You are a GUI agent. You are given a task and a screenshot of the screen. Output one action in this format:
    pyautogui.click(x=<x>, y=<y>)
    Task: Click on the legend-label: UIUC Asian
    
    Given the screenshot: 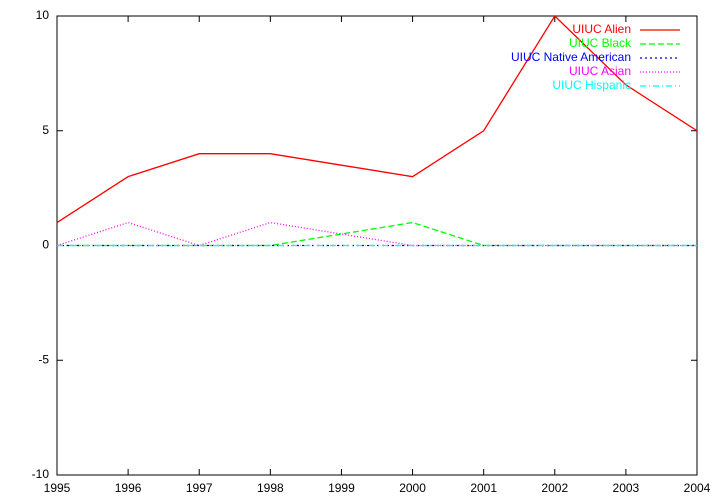 What is the action you would take?
    pyautogui.click(x=600, y=71)
    